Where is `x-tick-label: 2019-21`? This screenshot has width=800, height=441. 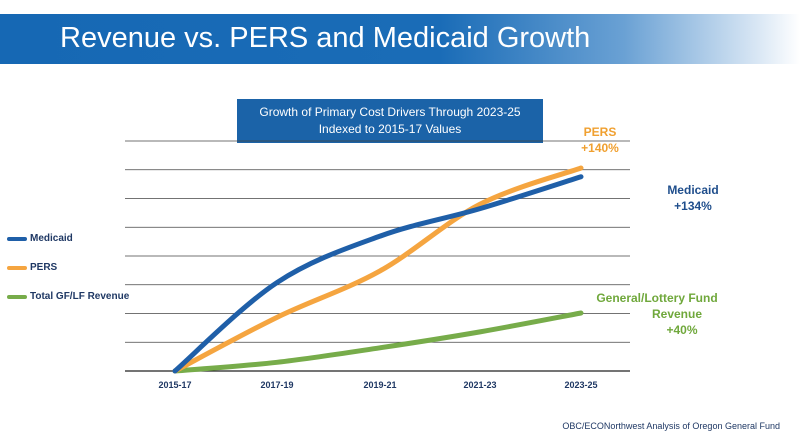 x-tick-label: 2019-21 is located at coordinates (379, 385).